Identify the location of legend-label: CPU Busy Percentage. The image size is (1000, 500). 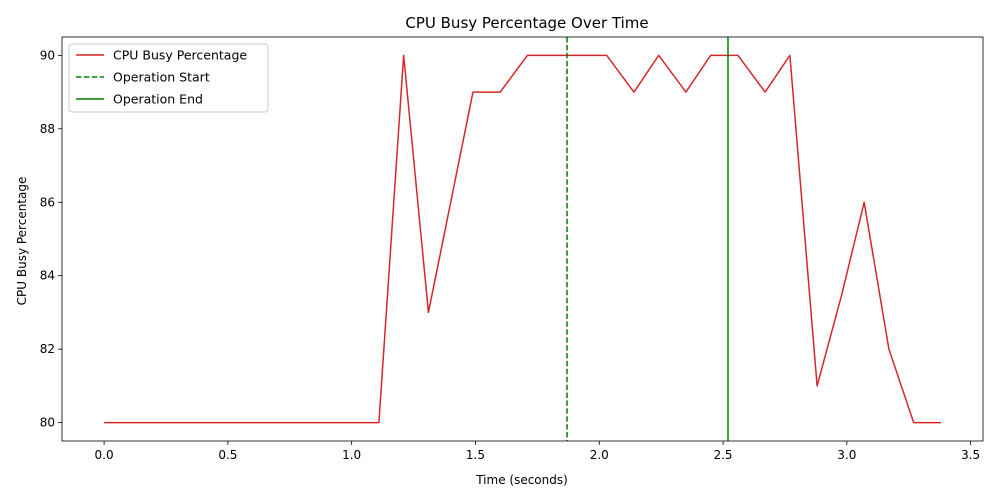
(180, 55).